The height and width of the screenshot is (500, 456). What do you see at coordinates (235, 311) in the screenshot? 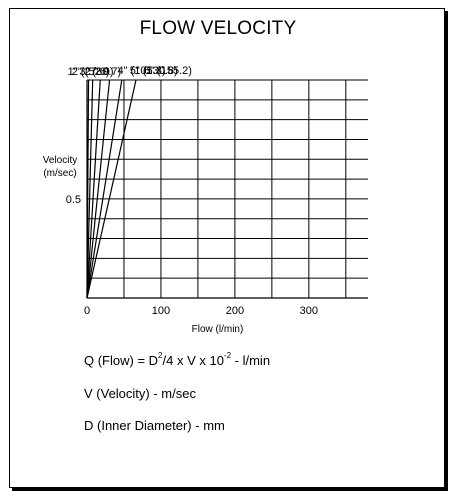
I see `x-tick-label: 200` at bounding box center [235, 311].